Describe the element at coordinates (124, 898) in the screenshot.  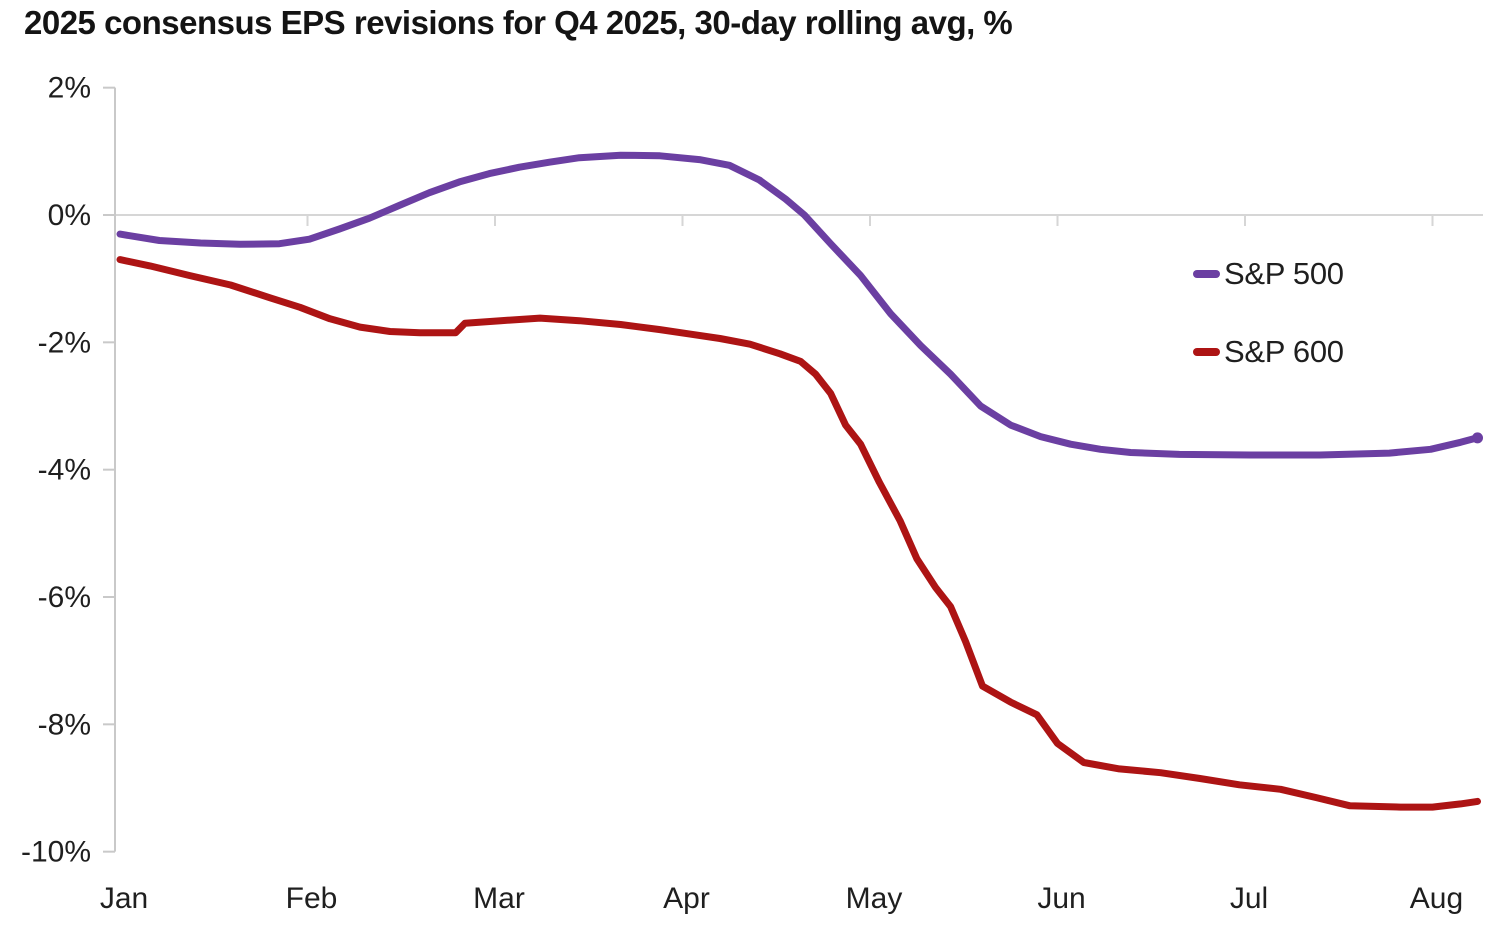
I see `x-tick-label: Jan` at that location.